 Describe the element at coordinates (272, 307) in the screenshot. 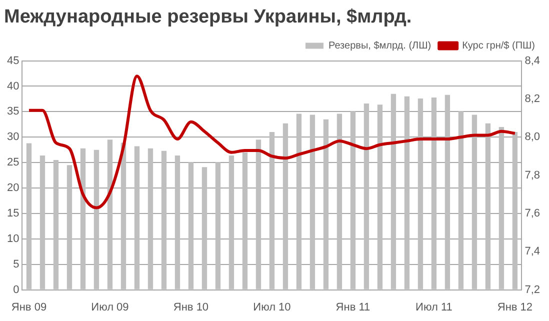

I see `x-tick-label: Июл 10` at that location.